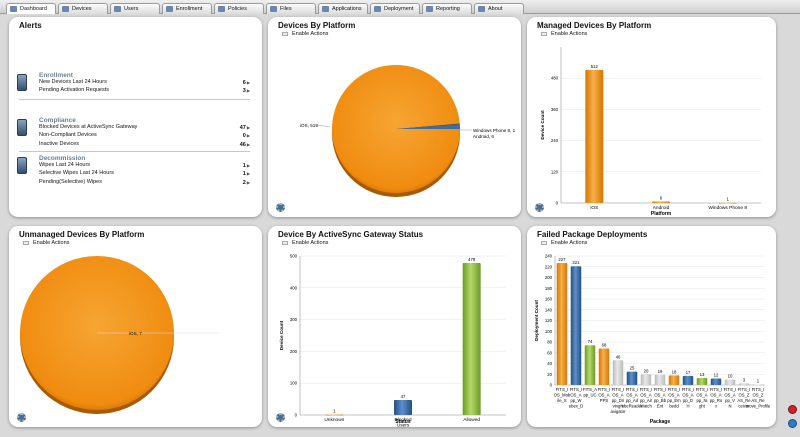 The image size is (800, 437). I want to click on alert-section-heading: Enrollment, so click(56, 75).